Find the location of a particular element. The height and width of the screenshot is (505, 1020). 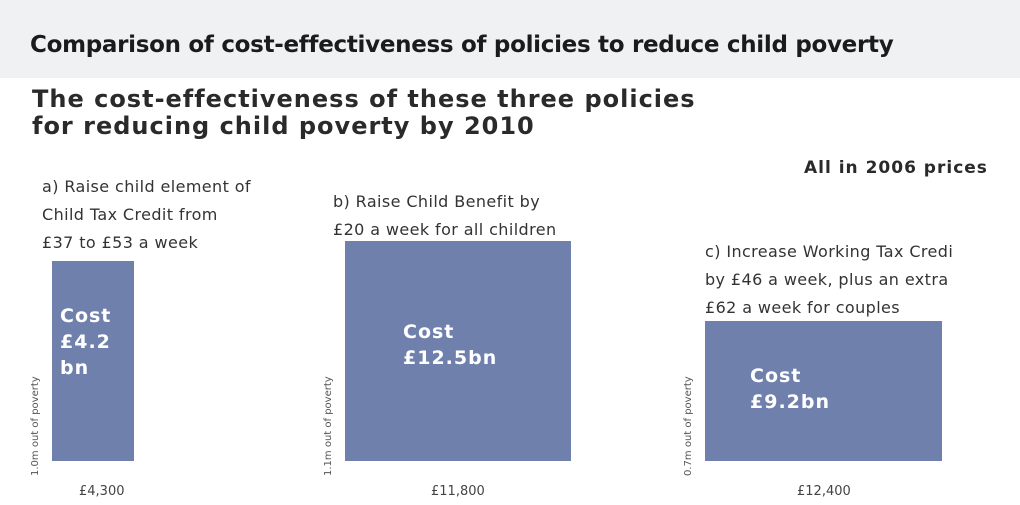

bar-c-cost-line: Cost is located at coordinates (776, 376).